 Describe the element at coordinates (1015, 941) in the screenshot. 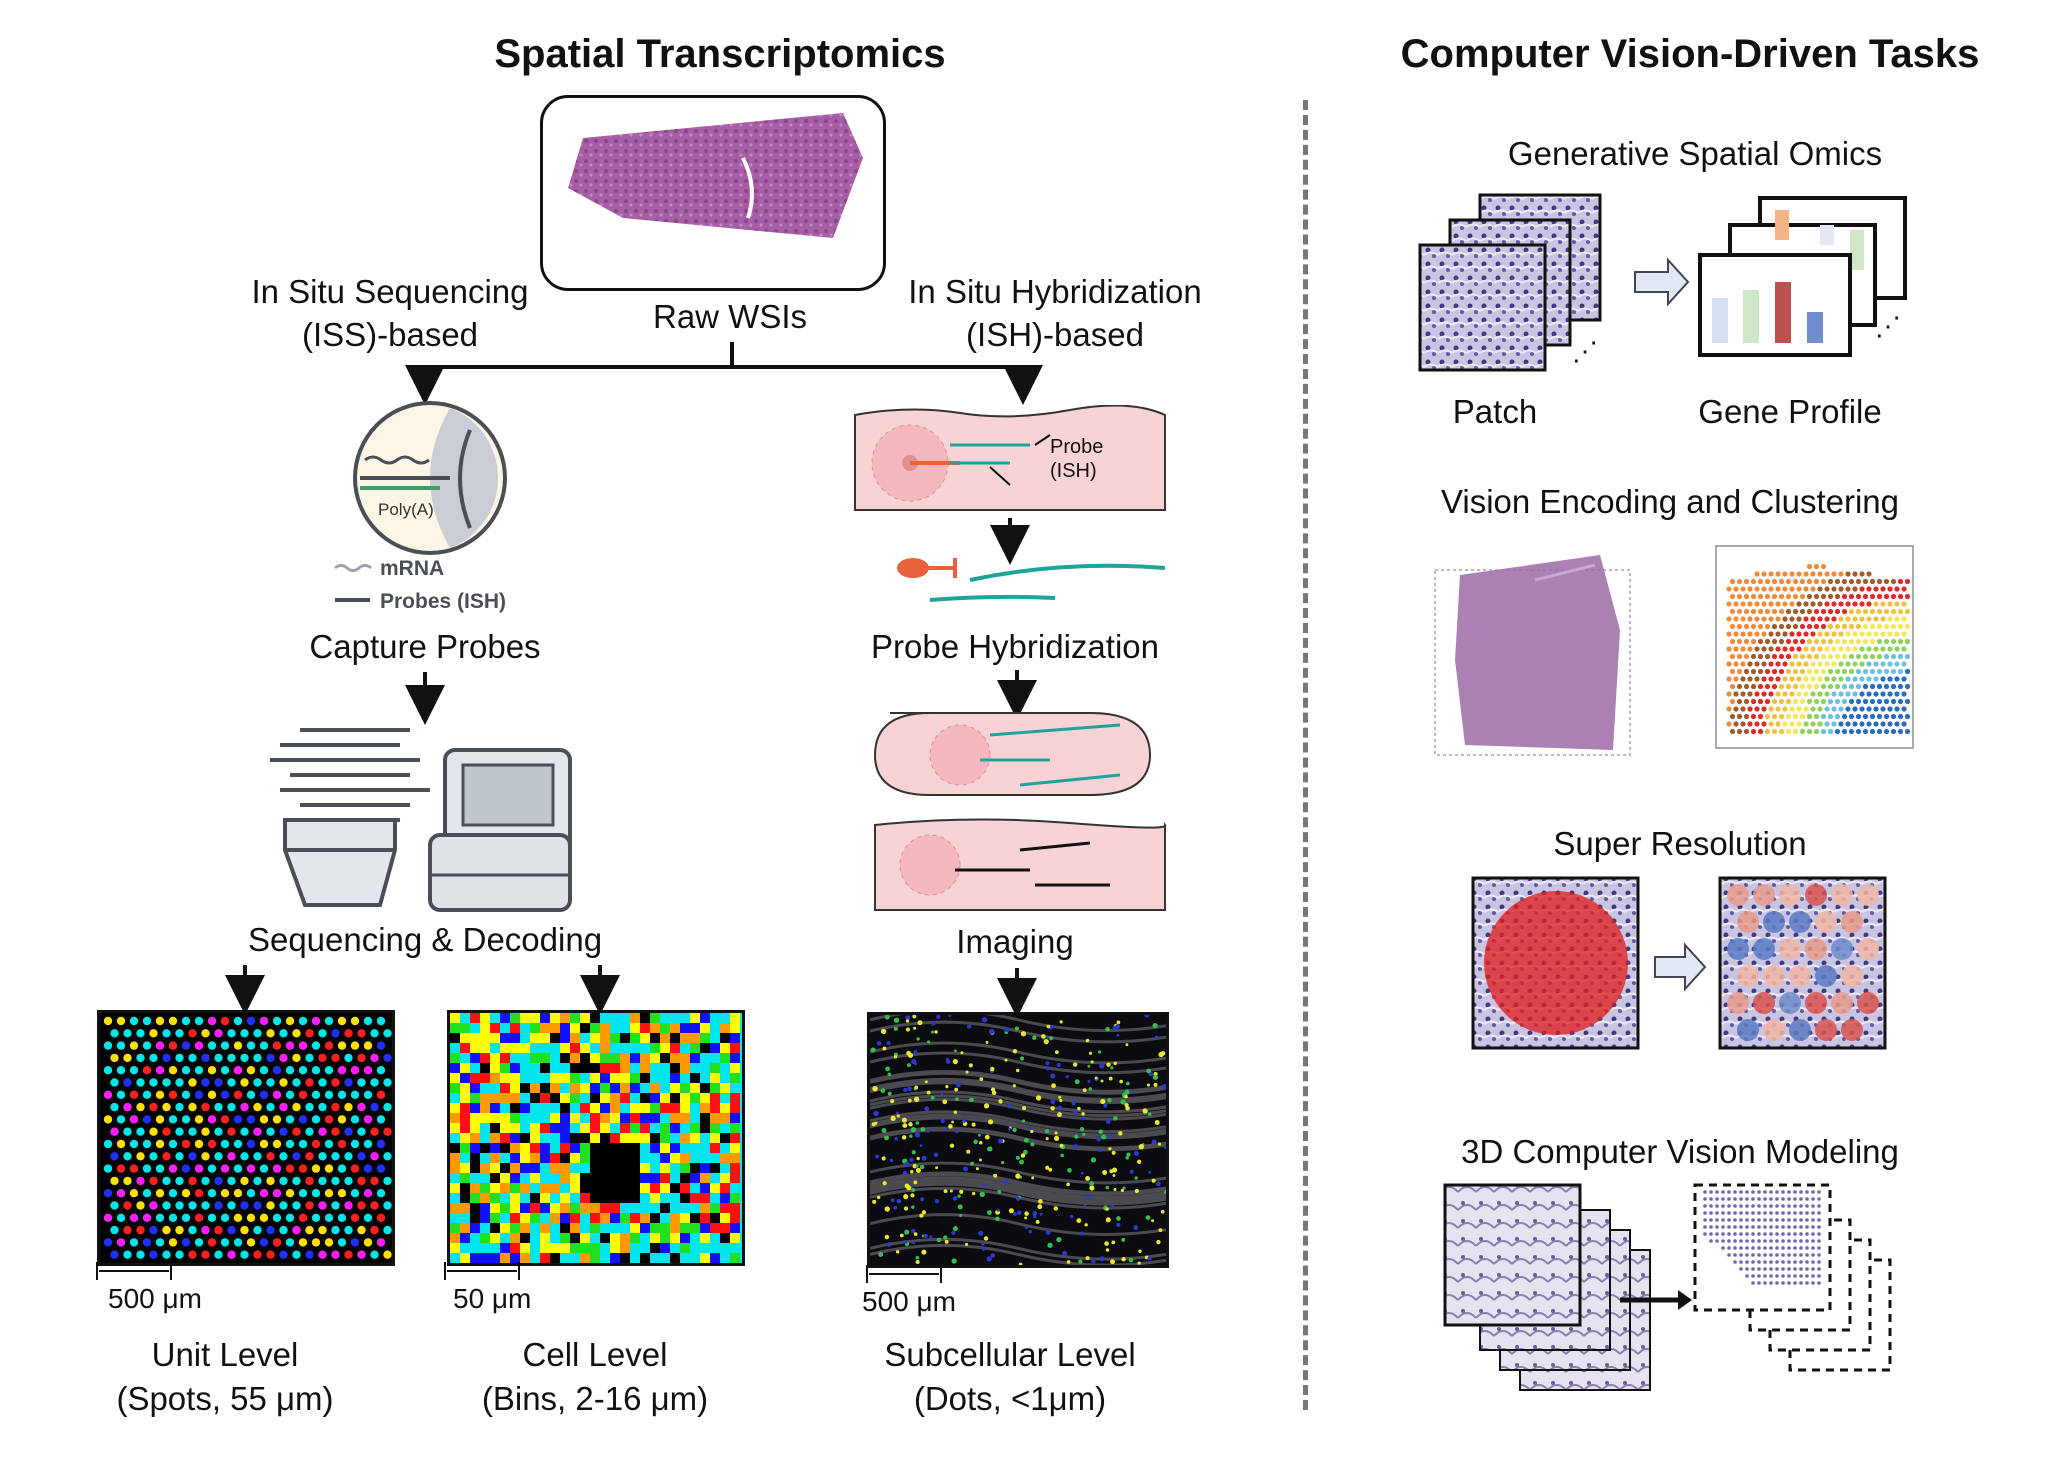

I see `imaging-label: Imaging` at that location.